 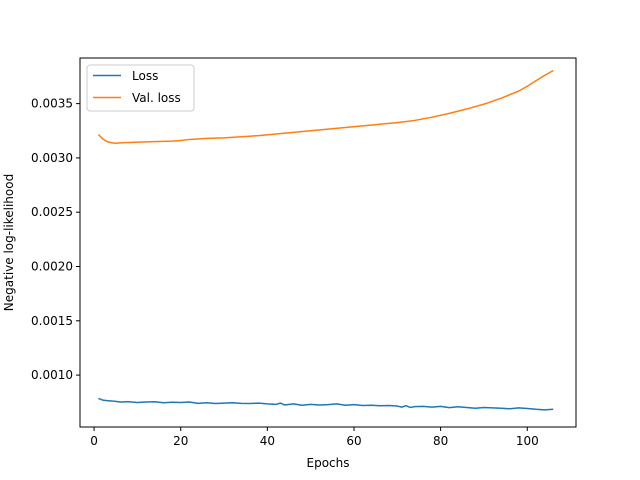 What do you see at coordinates (9, 242) in the screenshot?
I see `y-axis-label: Negative log-likelihood` at bounding box center [9, 242].